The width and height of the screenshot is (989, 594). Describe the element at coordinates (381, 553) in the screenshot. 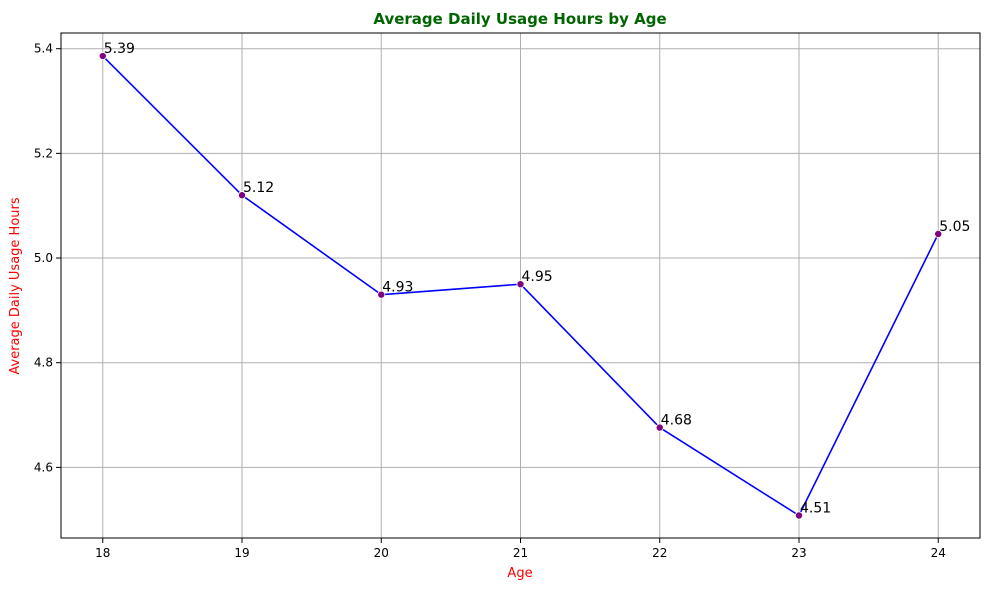

I see `x-tick-label: 20` at that location.